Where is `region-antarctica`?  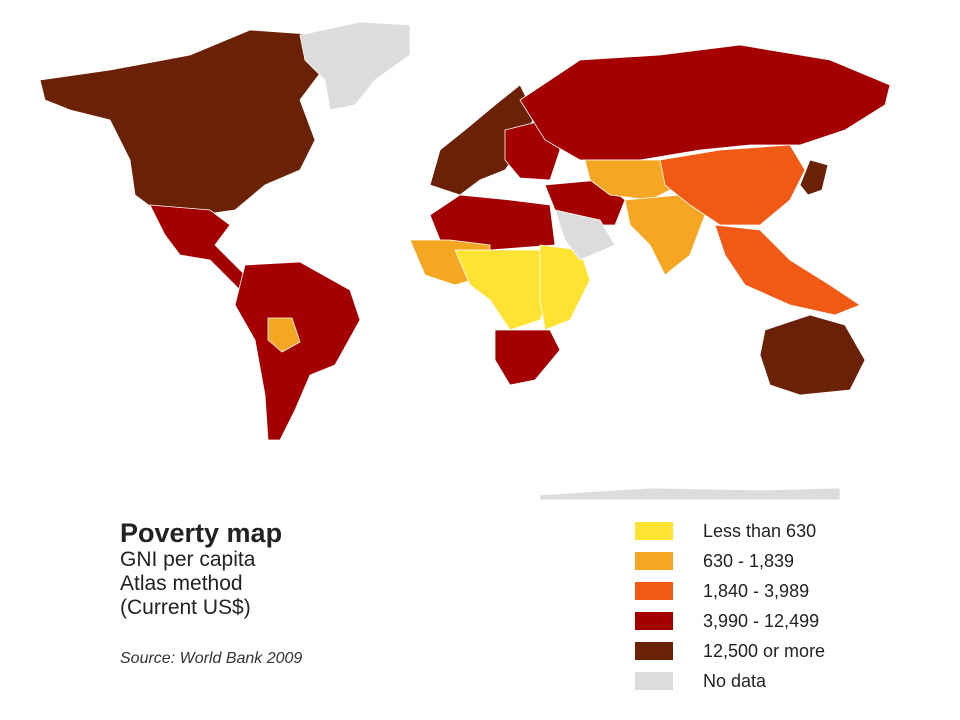
region-antarctica is located at coordinates (690, 493).